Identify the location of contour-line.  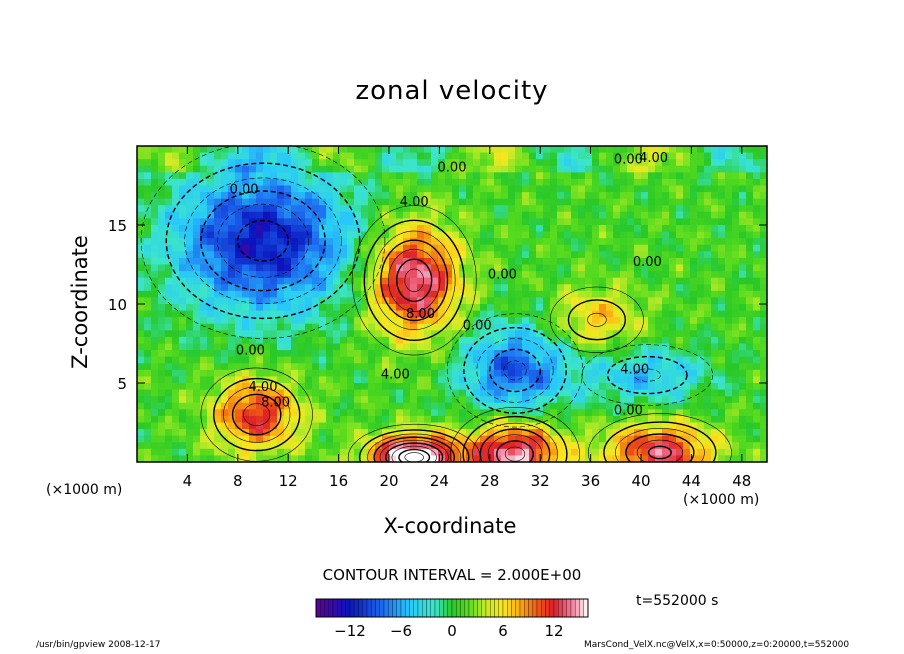
(414, 280).